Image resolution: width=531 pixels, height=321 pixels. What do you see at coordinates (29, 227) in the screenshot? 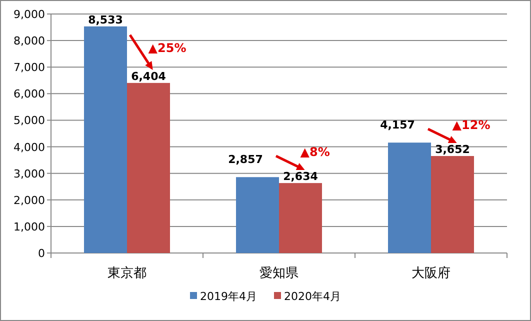
I see `y-tick-label: 1,000` at bounding box center [29, 227].